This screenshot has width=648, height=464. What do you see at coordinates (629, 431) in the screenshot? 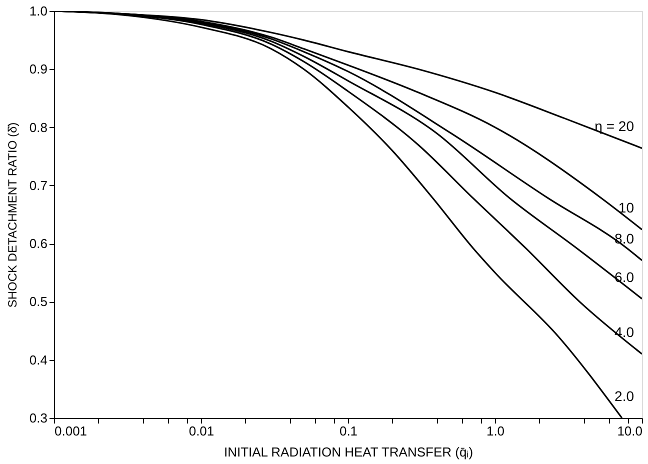
I see `x-tick-label: 10.0` at bounding box center [629, 431].